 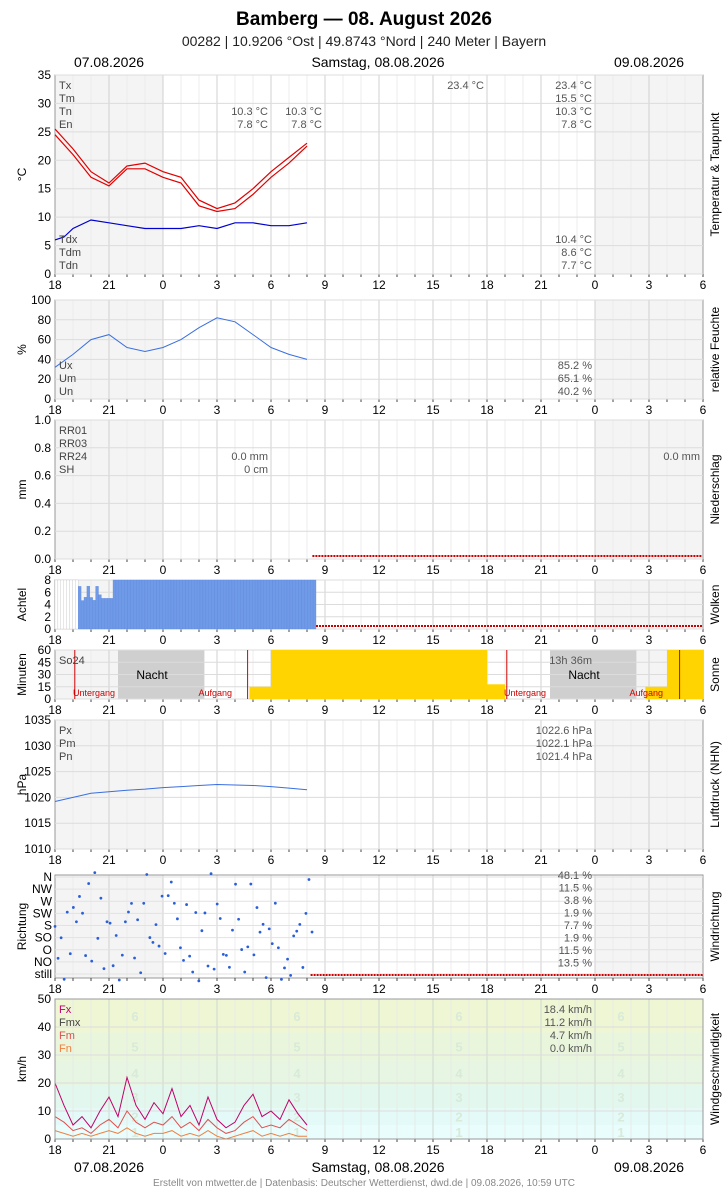 I want to click on summary-value: 3.8 %, so click(x=578, y=901).